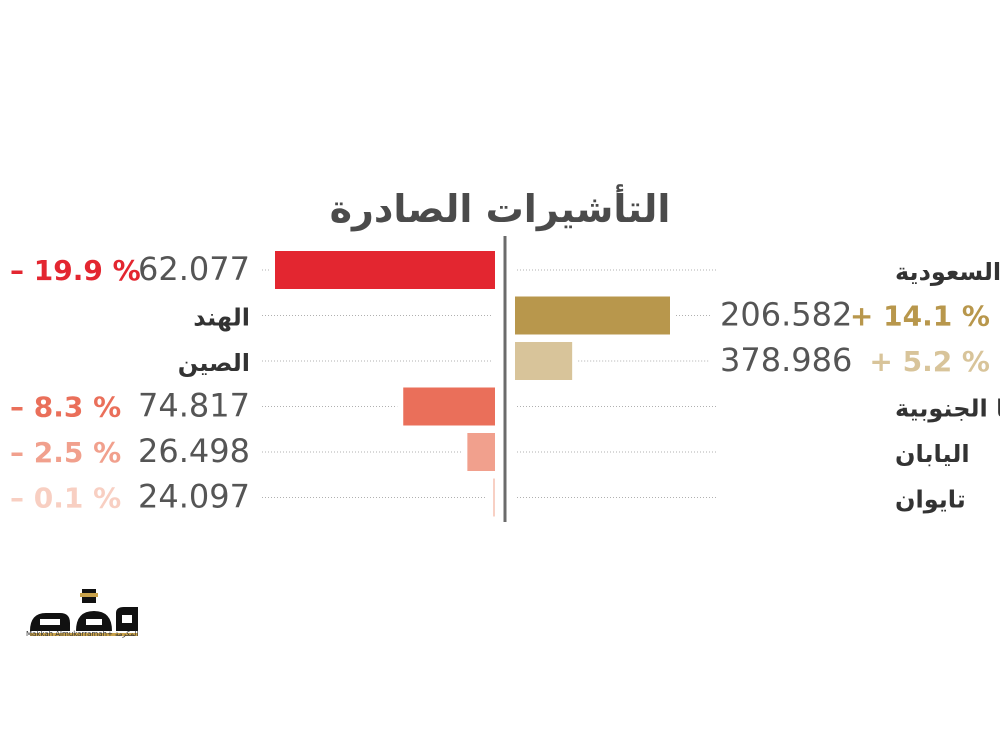 Image resolution: width=1000 pixels, height=750 pixels. What do you see at coordinates (500, 209) in the screenshot?
I see `chart-title: التأشيرات الصادرة` at bounding box center [500, 209].